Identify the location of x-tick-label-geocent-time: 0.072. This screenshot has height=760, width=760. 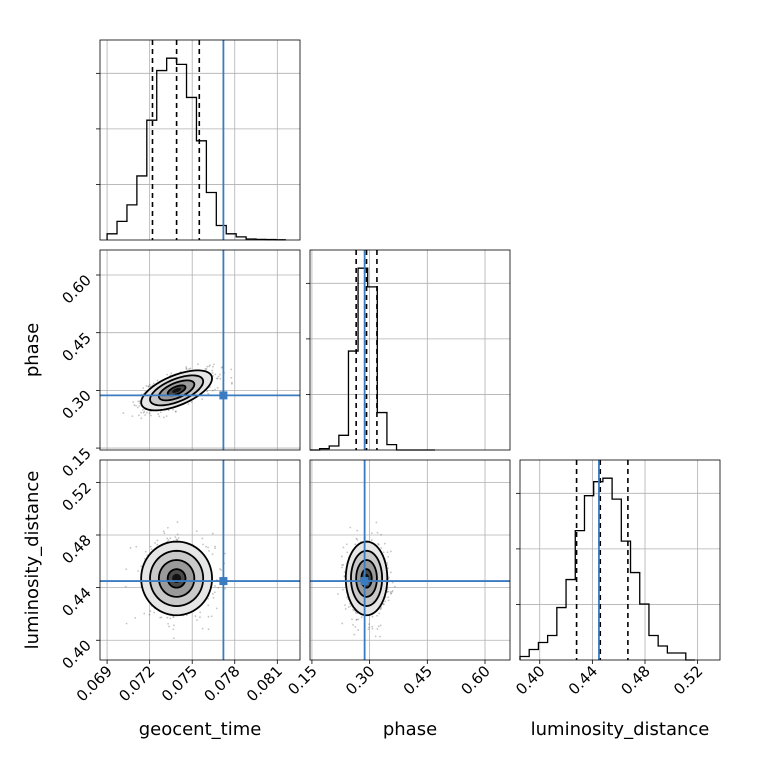
(136, 683).